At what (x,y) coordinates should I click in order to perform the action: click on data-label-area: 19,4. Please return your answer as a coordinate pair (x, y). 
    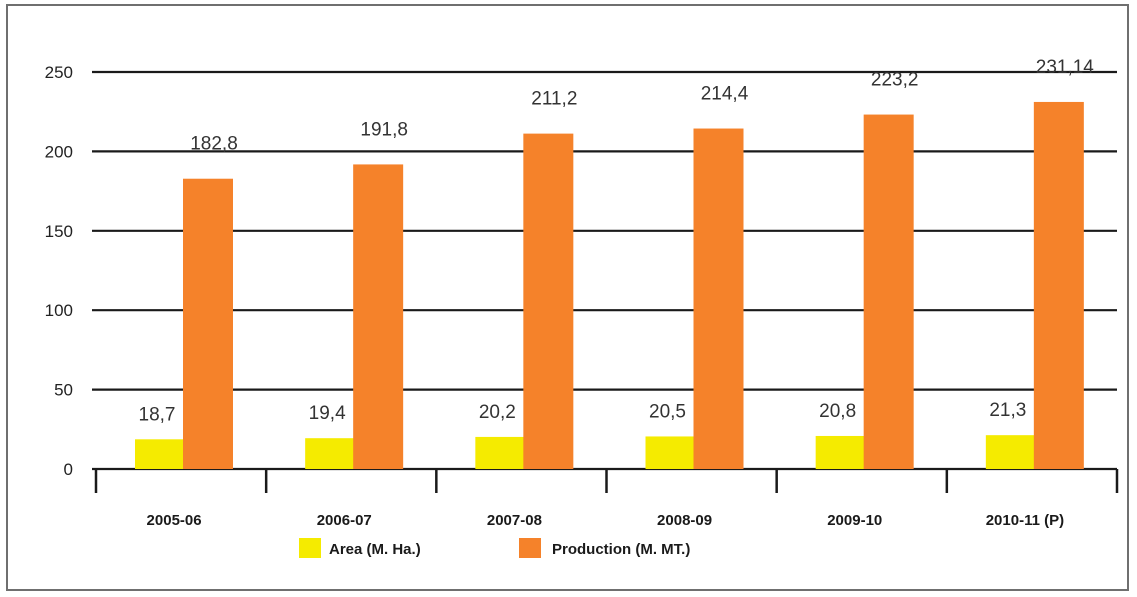
    Looking at the image, I should click on (327, 413).